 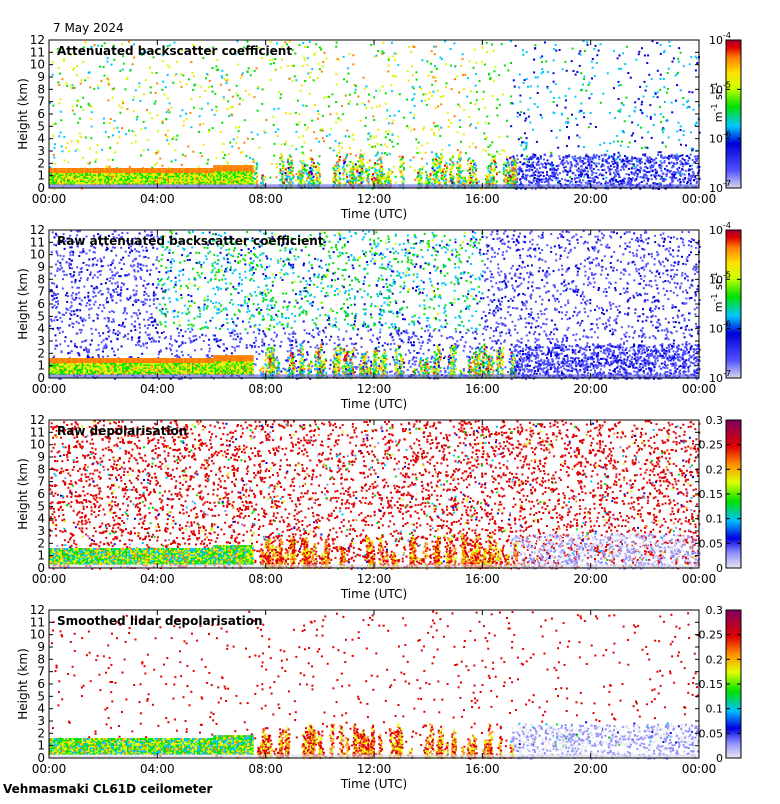 What do you see at coordinates (122, 431) in the screenshot?
I see `panel-title: Raw depolarisation` at bounding box center [122, 431].